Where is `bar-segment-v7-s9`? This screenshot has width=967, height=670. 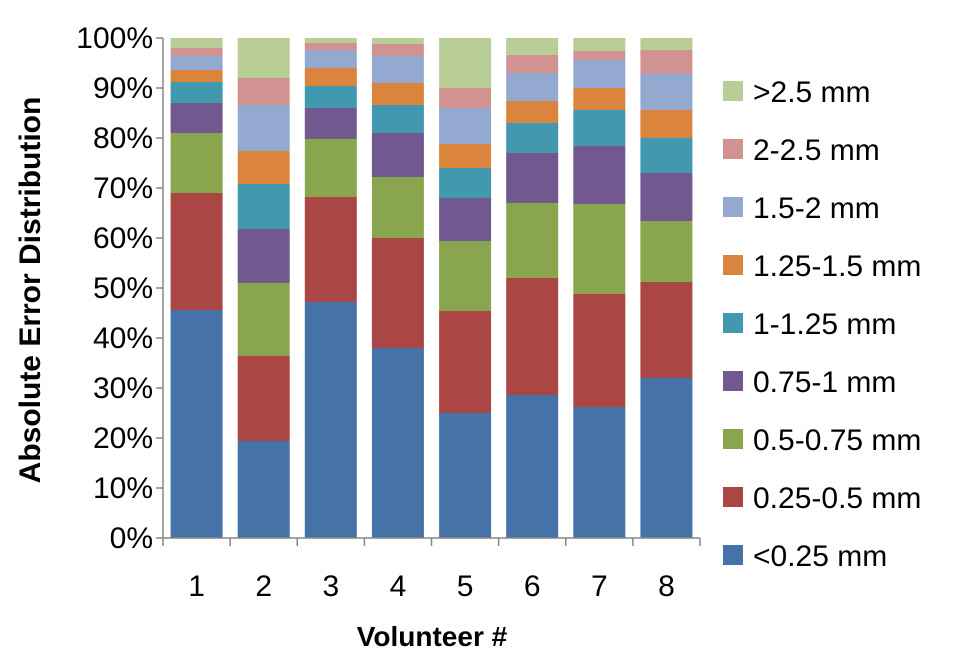 bar-segment-v7-s9 is located at coordinates (599, 44).